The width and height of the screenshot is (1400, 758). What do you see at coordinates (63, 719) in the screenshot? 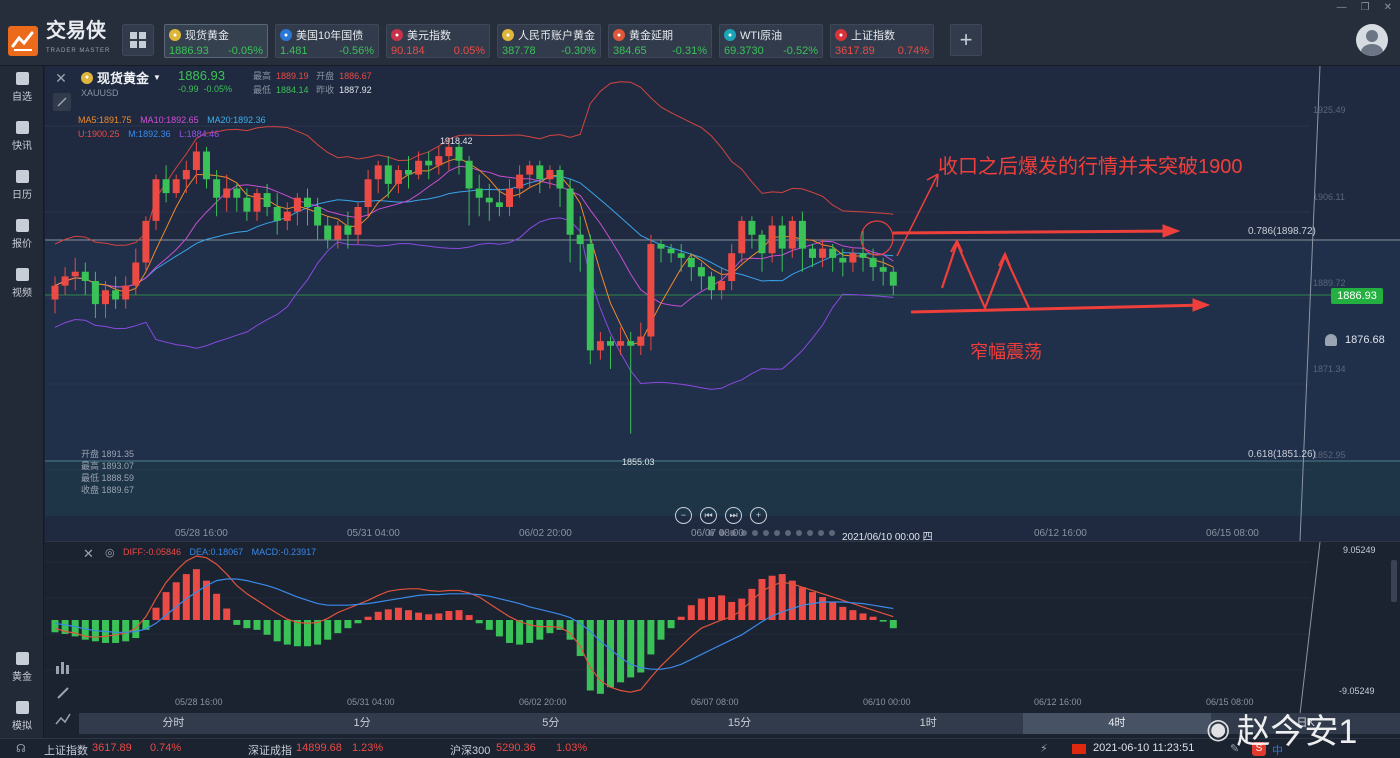
I see `line-tool-icon` at bounding box center [63, 719].